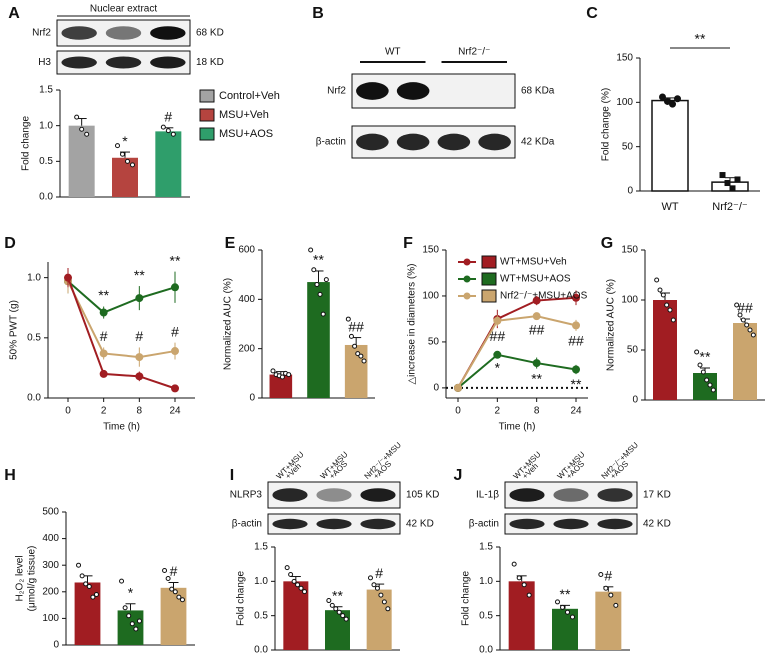 The height and width of the screenshot is (659, 771). Describe the element at coordinates (232, 475) in the screenshot. I see `panel-letter: I` at that location.